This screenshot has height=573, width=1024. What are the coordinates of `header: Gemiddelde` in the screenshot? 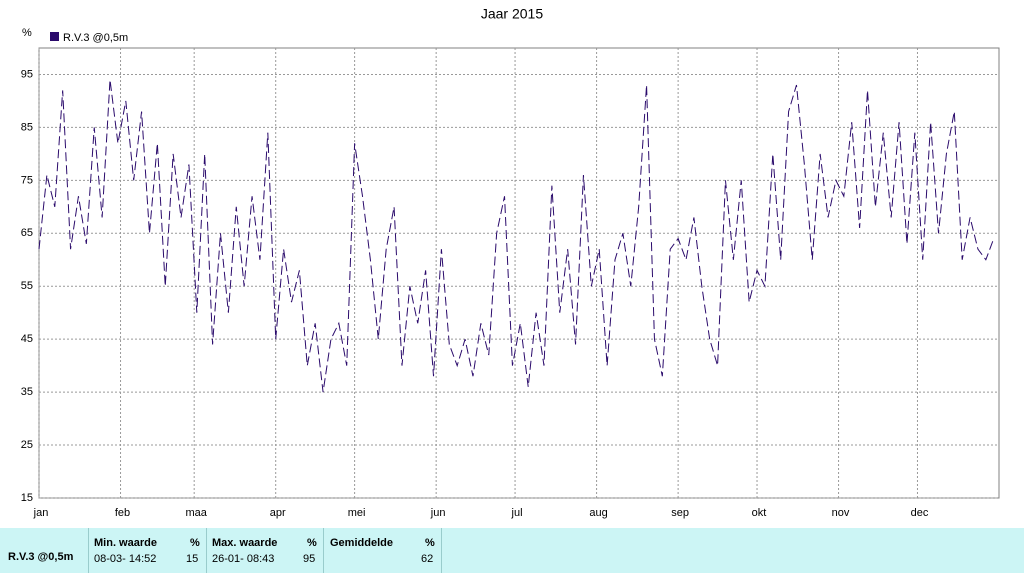 It's located at (361, 543).